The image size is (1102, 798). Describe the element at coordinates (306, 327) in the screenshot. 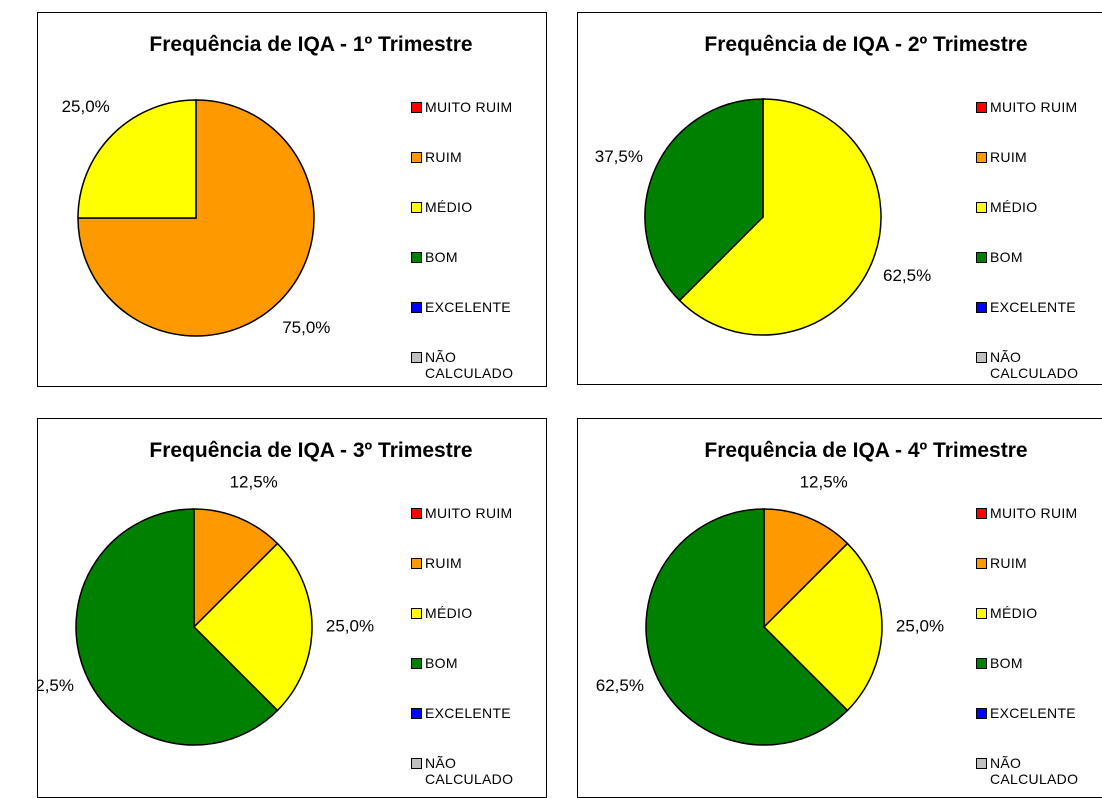

I see `slice-label: 75,0%` at that location.